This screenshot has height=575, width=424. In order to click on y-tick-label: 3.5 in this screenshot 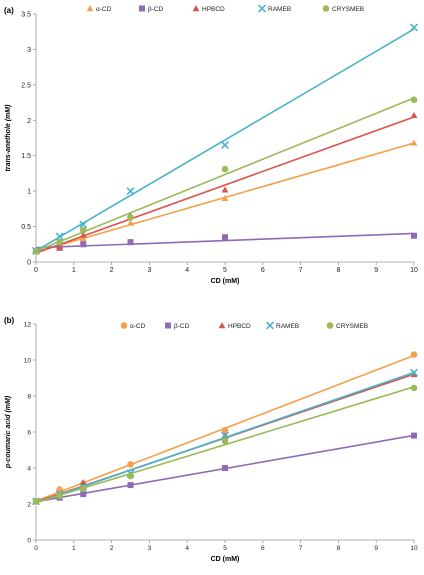, I will do `click(26, 15)`.